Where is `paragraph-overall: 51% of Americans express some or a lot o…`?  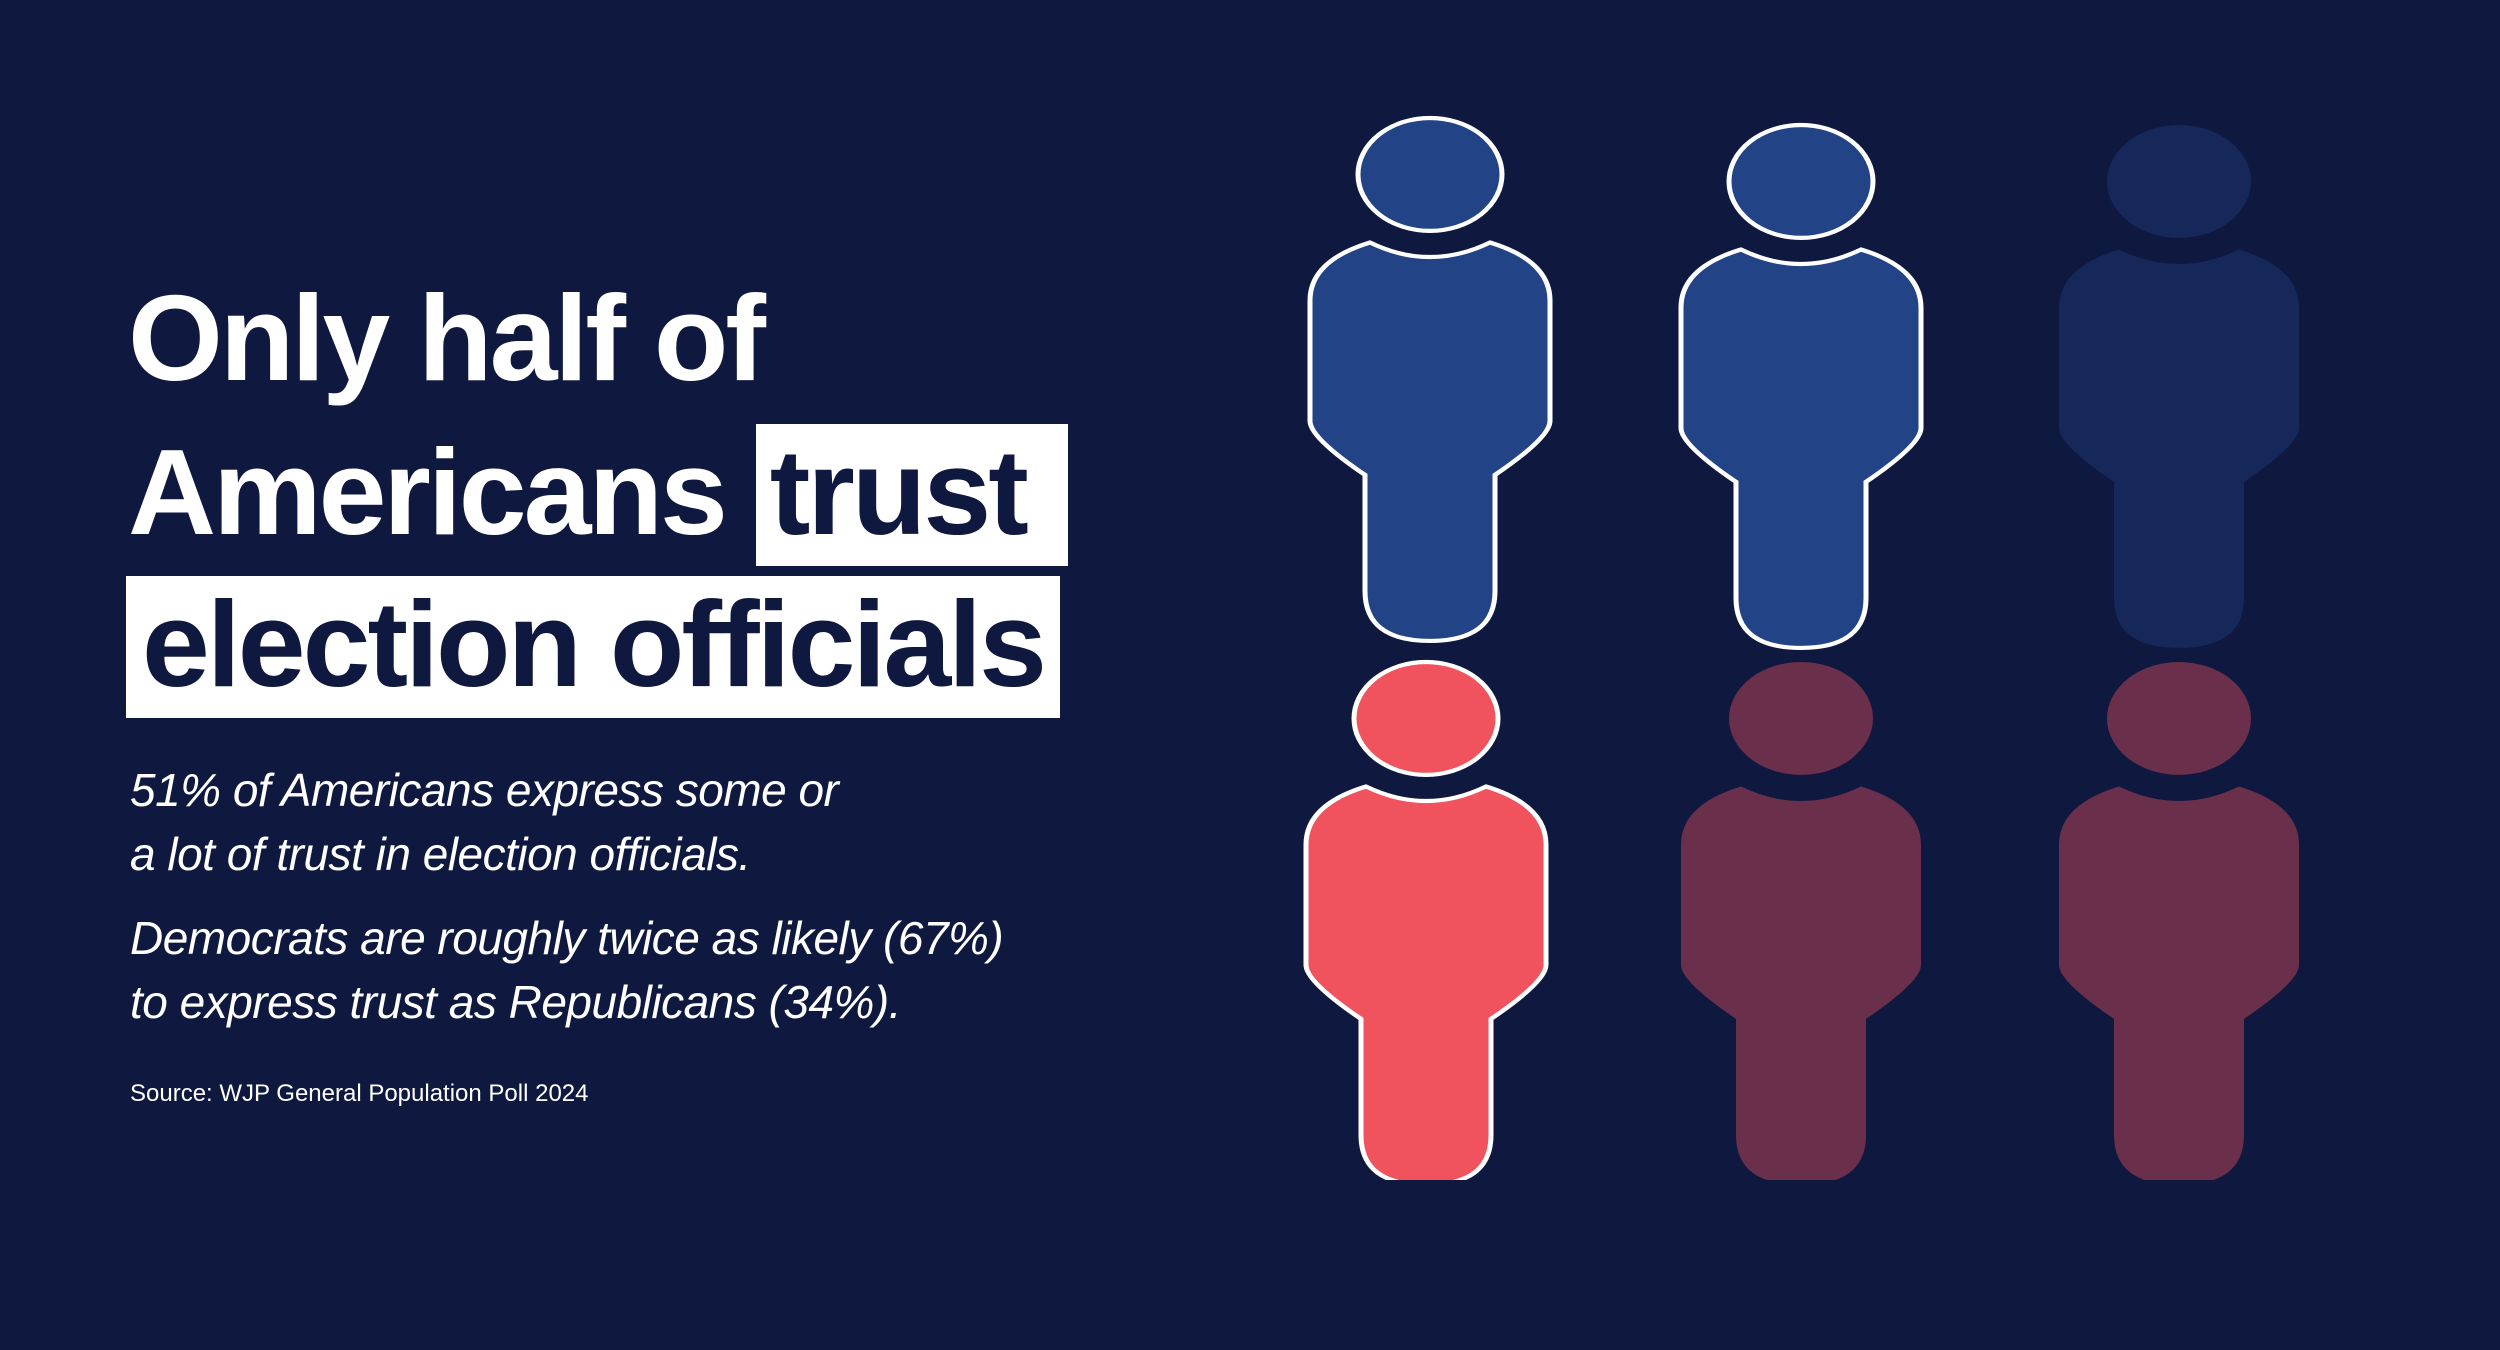 paragraph-overall: 51% of Americans express some or a lot o… is located at coordinates (566, 822).